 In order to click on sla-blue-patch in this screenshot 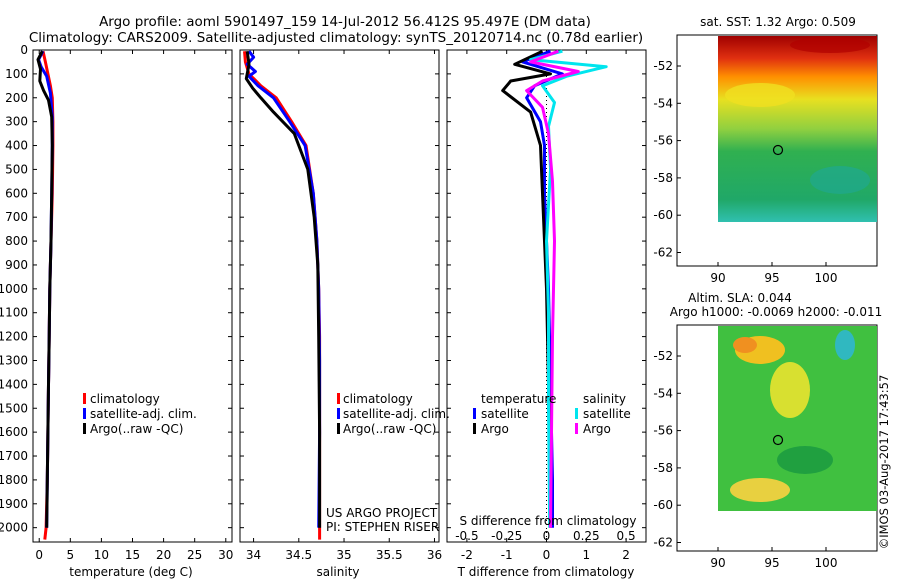, I will do `click(845, 345)`.